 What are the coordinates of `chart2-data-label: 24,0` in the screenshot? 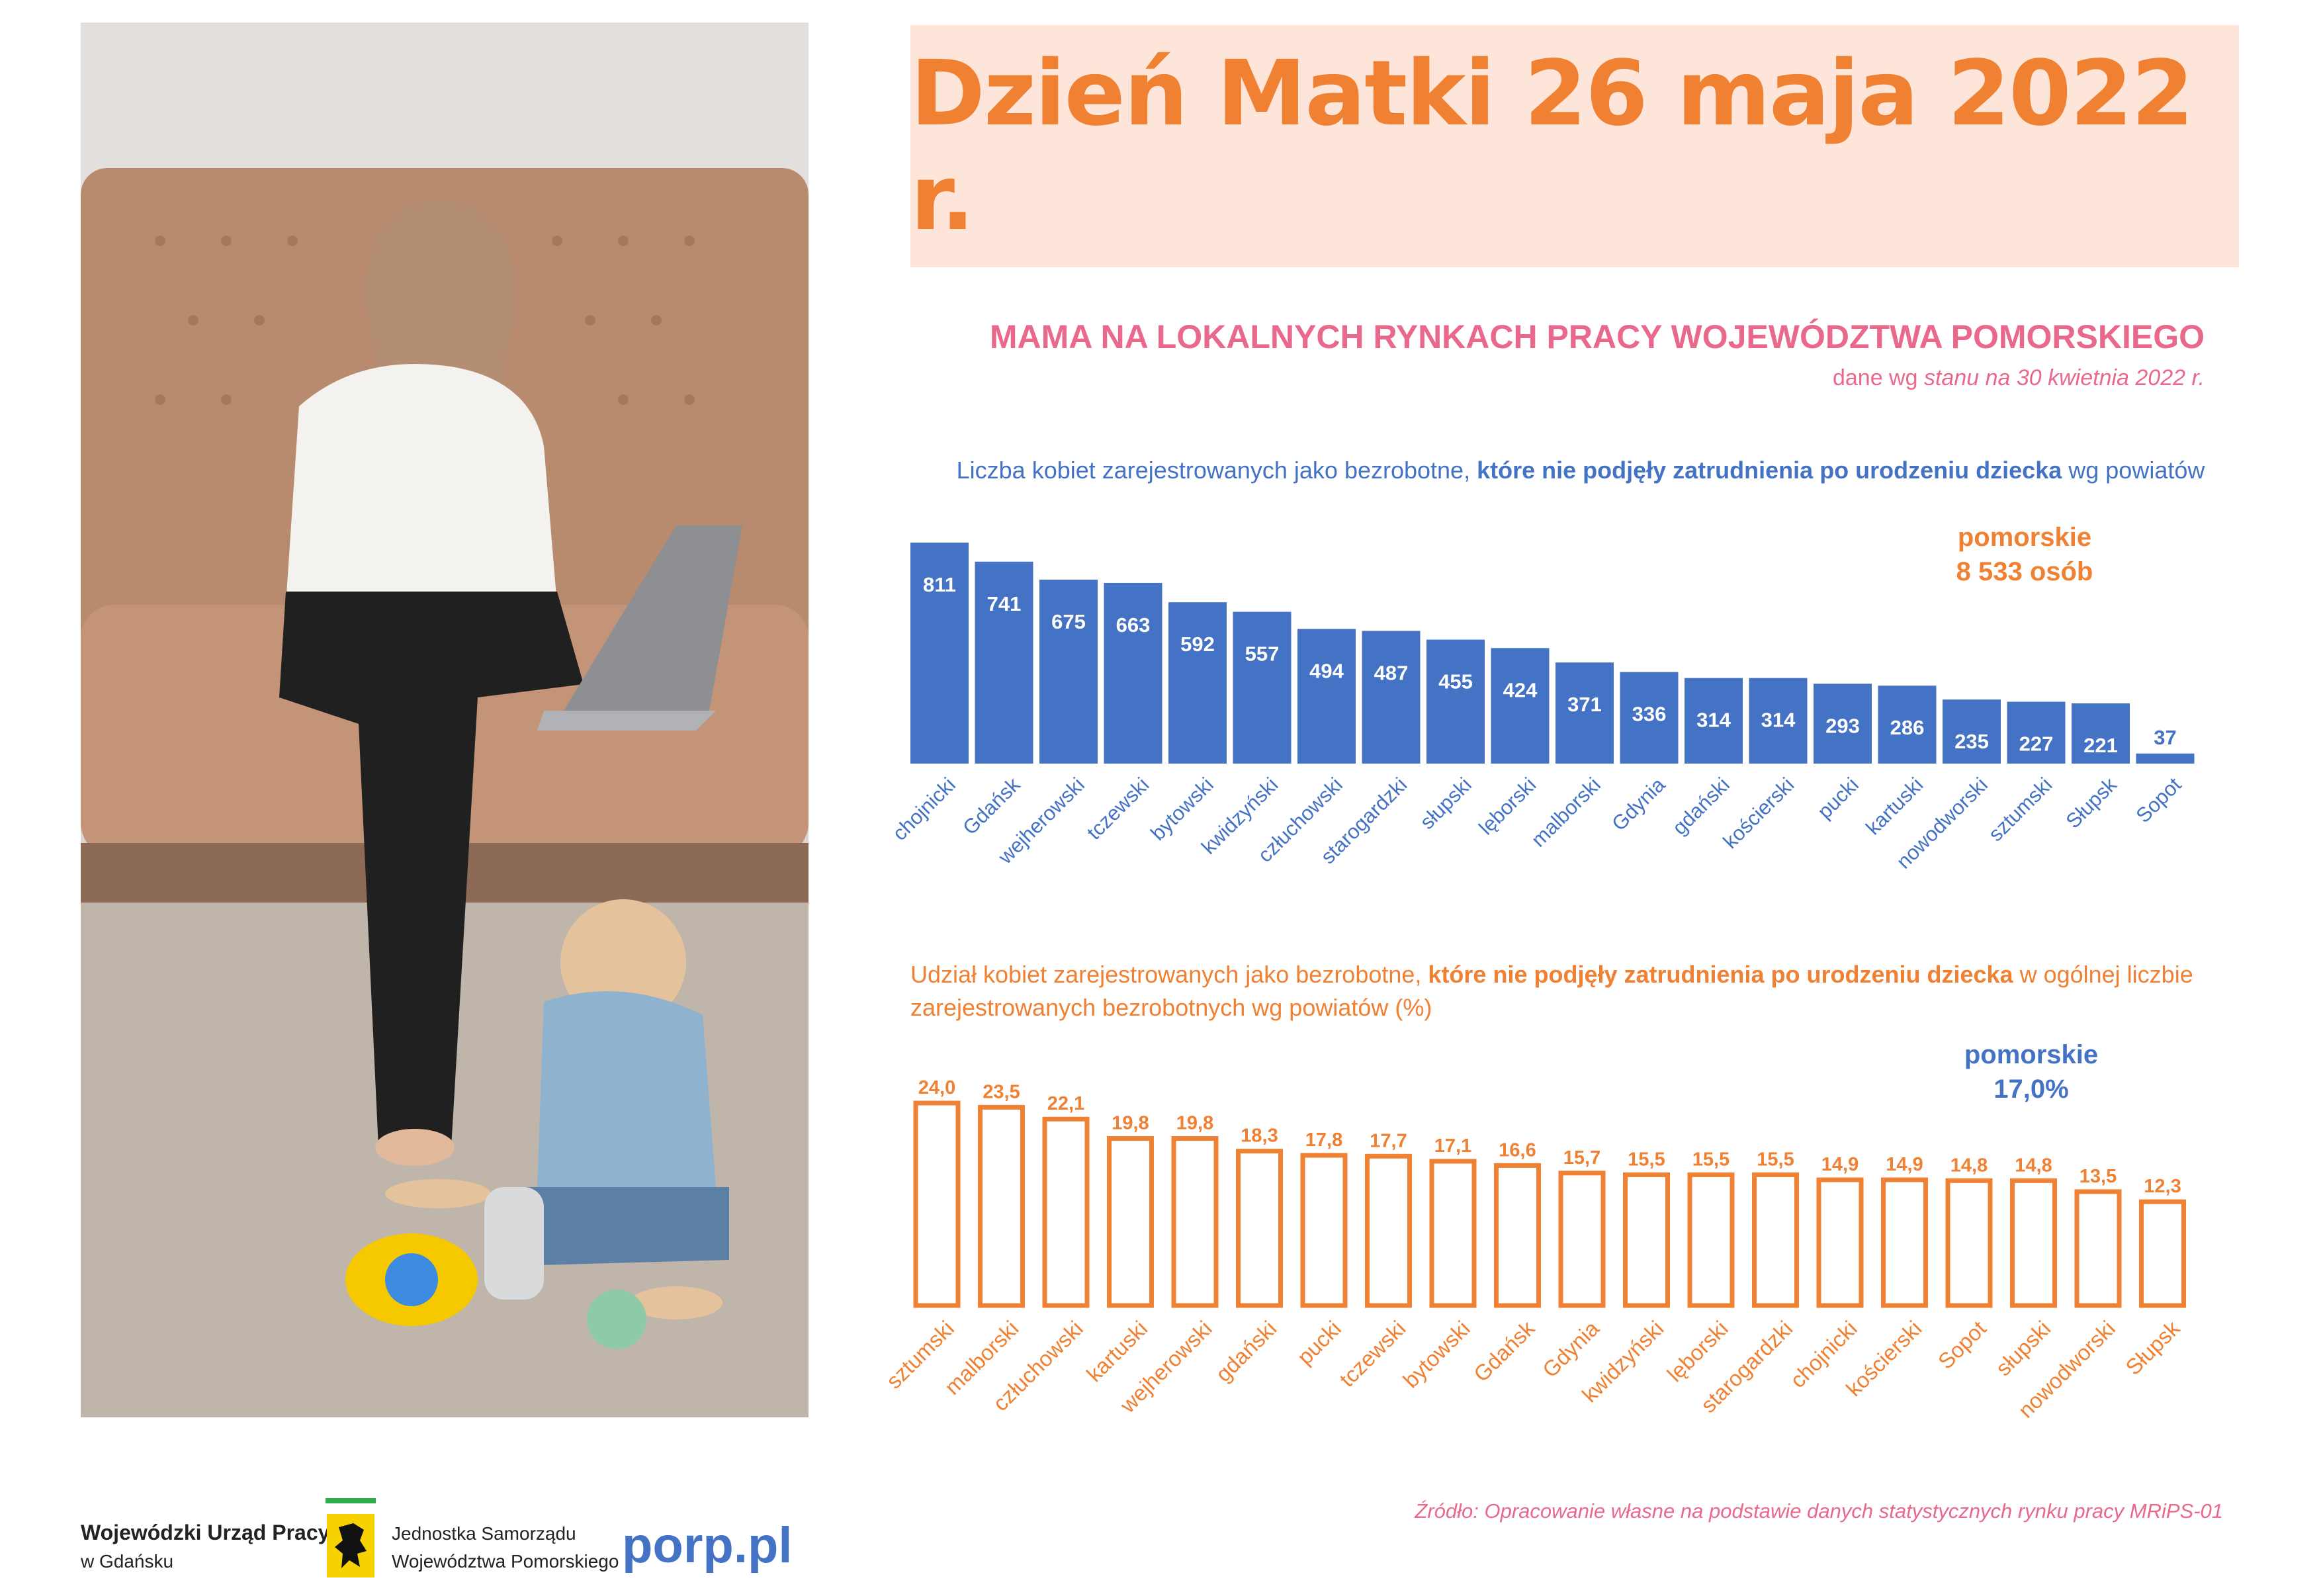 It's located at (936, 1087).